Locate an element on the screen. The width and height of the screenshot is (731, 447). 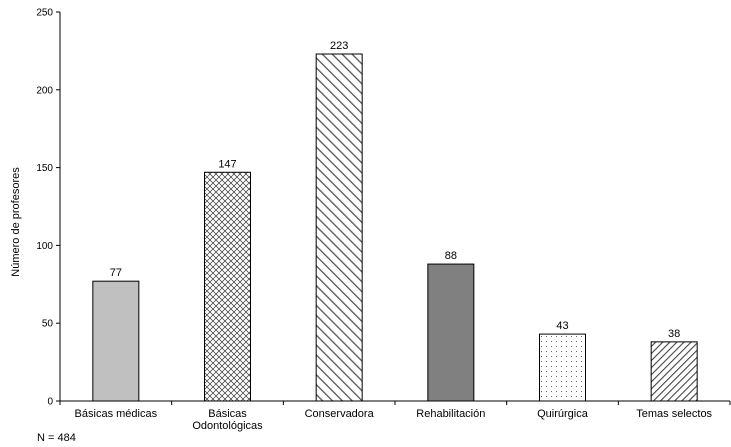
y-tick-label: 50 is located at coordinates (48, 324).